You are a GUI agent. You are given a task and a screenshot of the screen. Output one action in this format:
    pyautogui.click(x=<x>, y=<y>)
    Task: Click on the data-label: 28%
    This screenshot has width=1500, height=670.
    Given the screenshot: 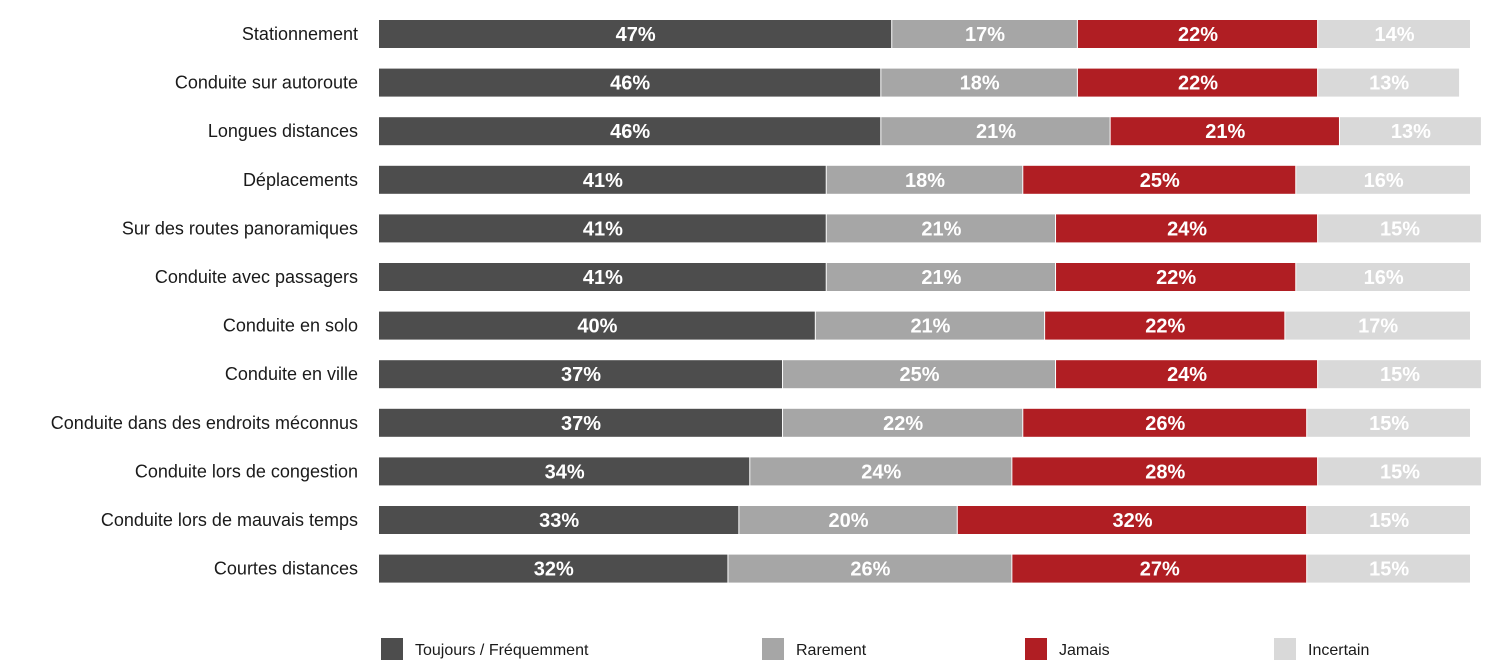 What is the action you would take?
    pyautogui.click(x=1165, y=472)
    